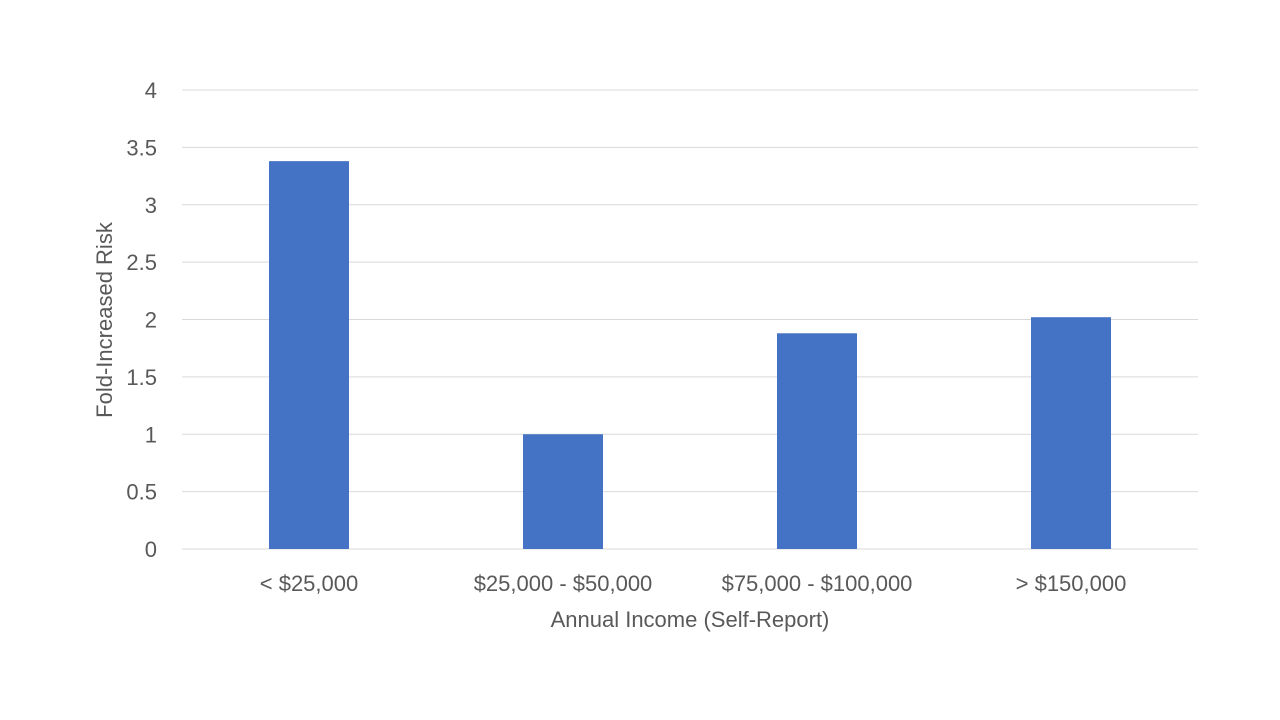  I want to click on y-tick-label: 1, so click(151, 434).